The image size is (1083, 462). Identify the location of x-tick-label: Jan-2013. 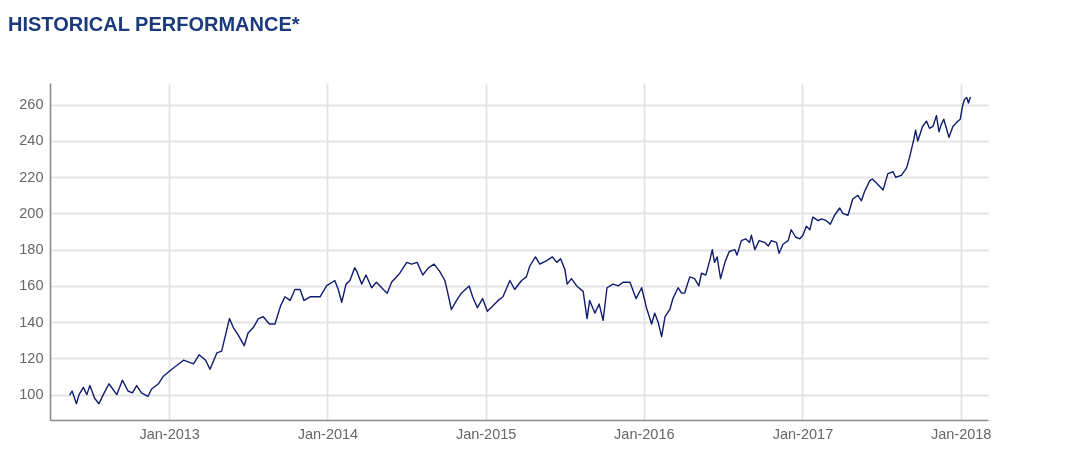
(169, 433).